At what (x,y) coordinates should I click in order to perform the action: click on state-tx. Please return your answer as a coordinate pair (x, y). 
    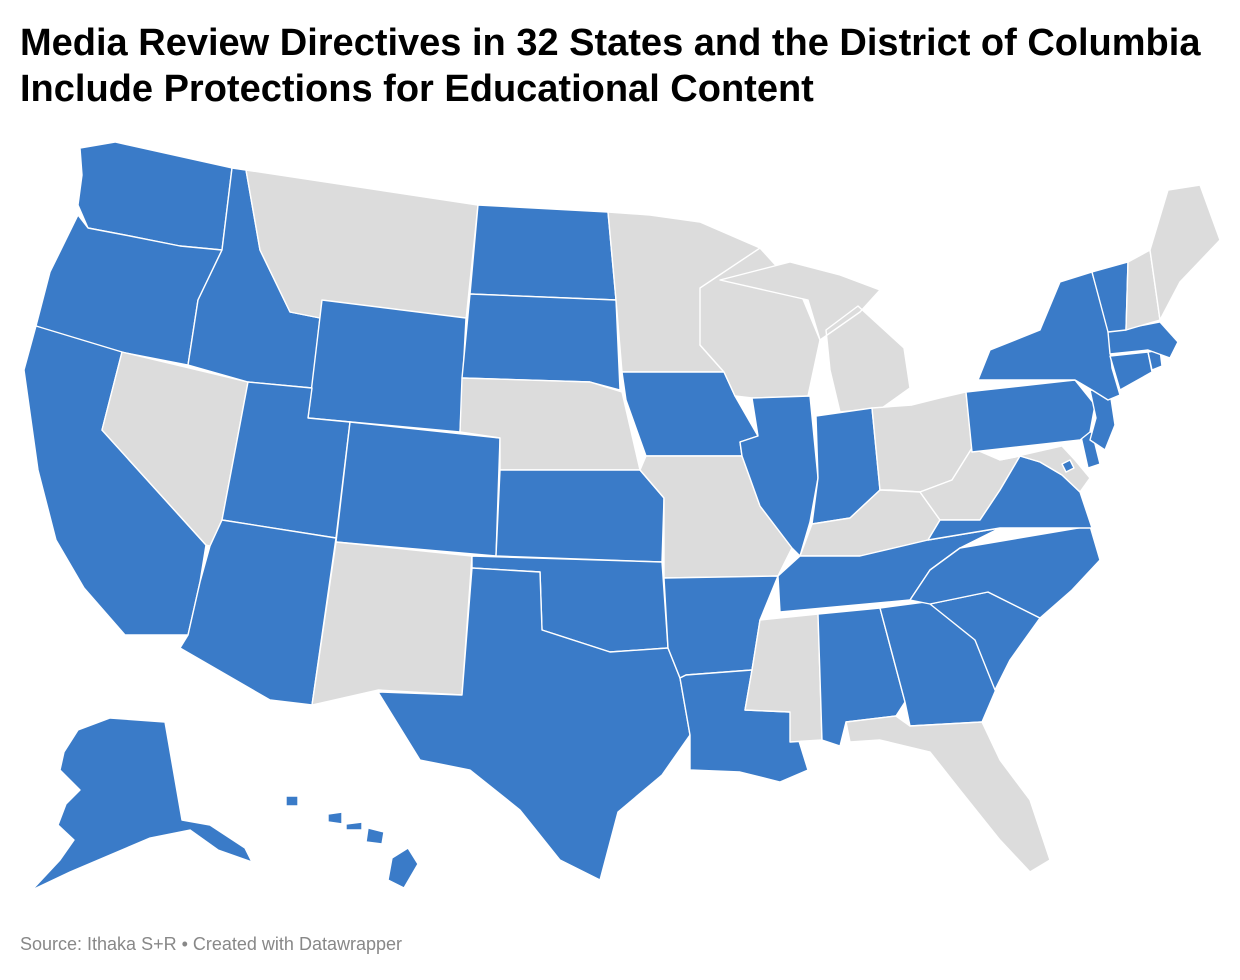
    Looking at the image, I should click on (534, 724).